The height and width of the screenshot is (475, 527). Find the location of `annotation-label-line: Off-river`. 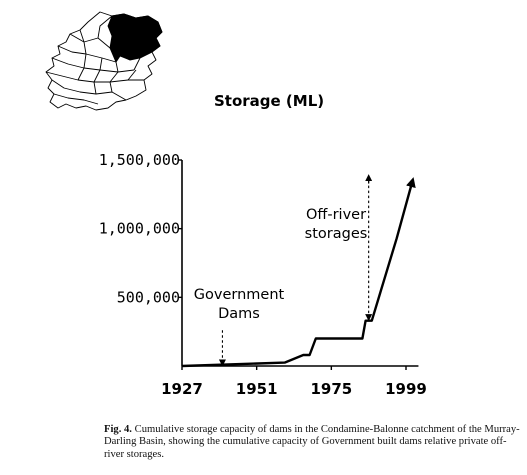

annotation-label-line: Off-river is located at coordinates (336, 215).